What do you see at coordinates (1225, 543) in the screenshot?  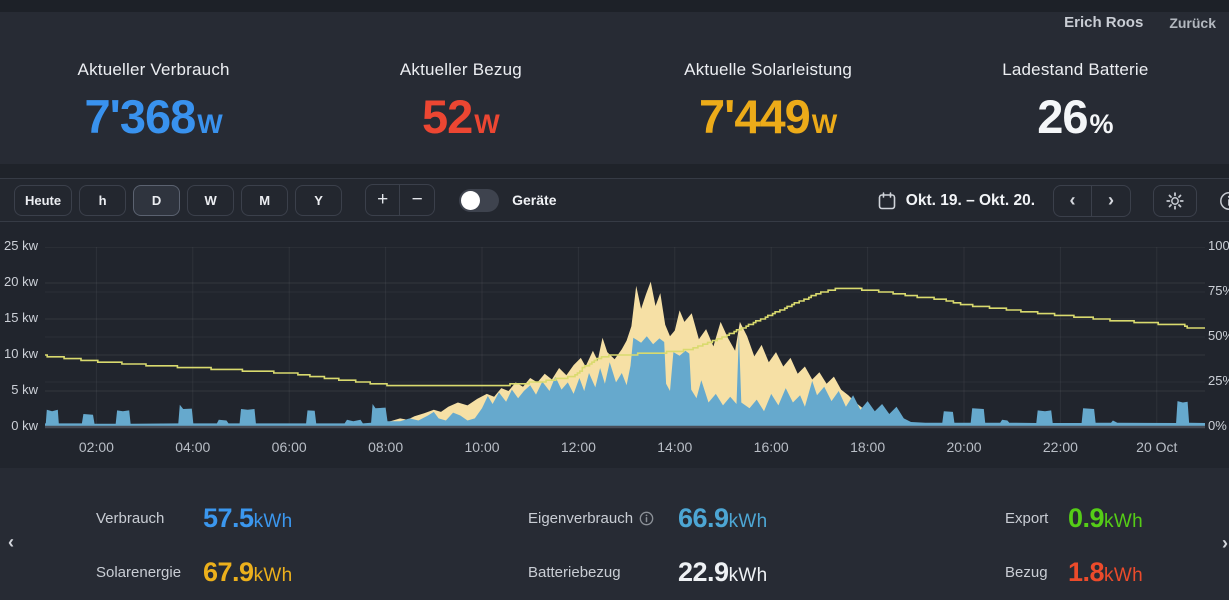 I see `sidebar-expand-chevron-right-icon: ›` at bounding box center [1225, 543].